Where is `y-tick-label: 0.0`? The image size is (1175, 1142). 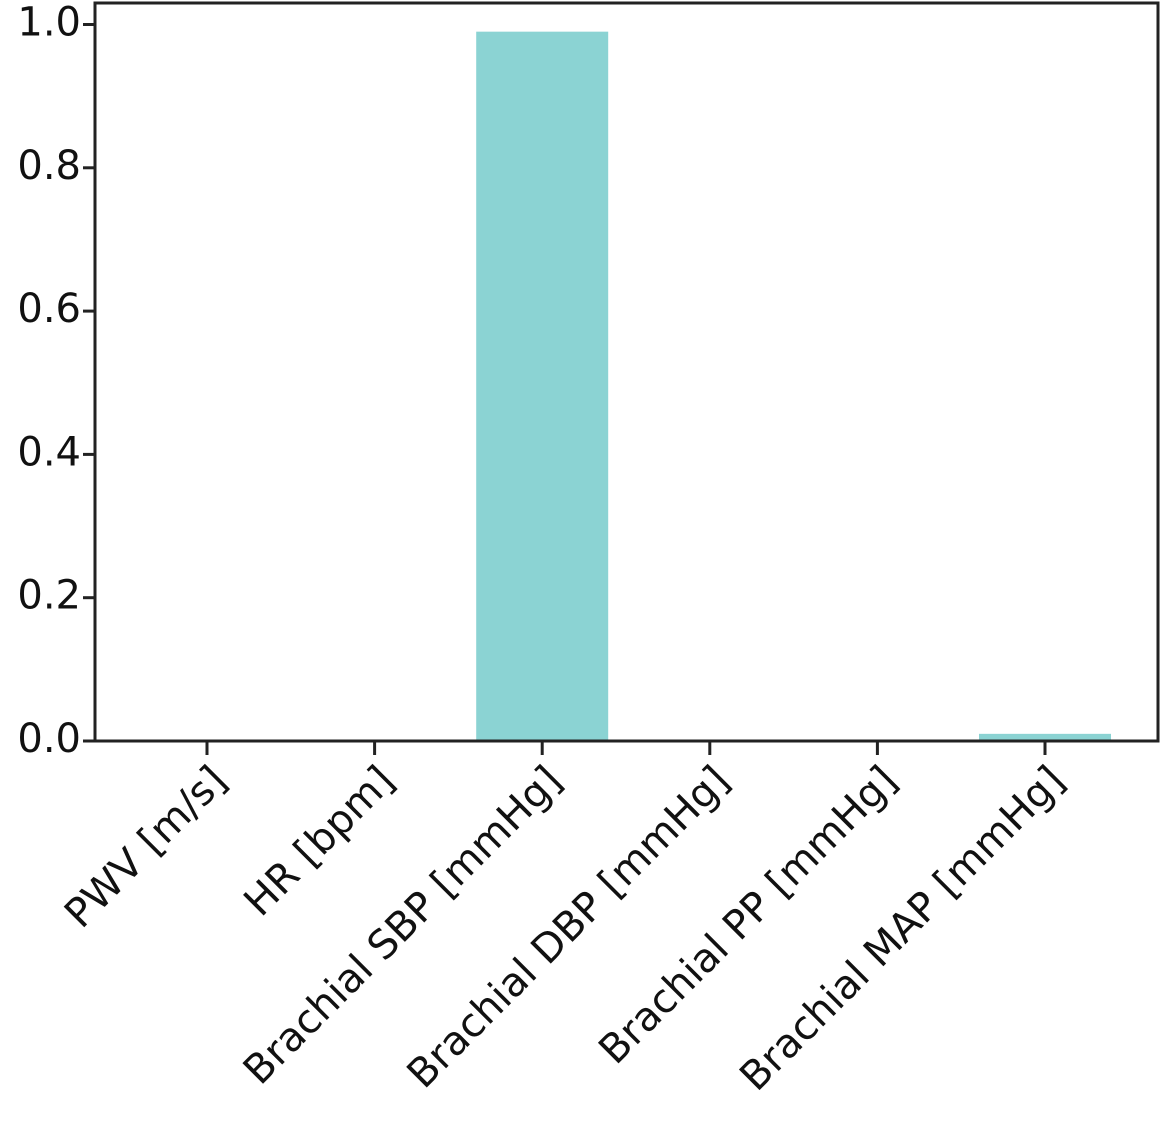
y-tick-label: 0.0 is located at coordinates (49, 739).